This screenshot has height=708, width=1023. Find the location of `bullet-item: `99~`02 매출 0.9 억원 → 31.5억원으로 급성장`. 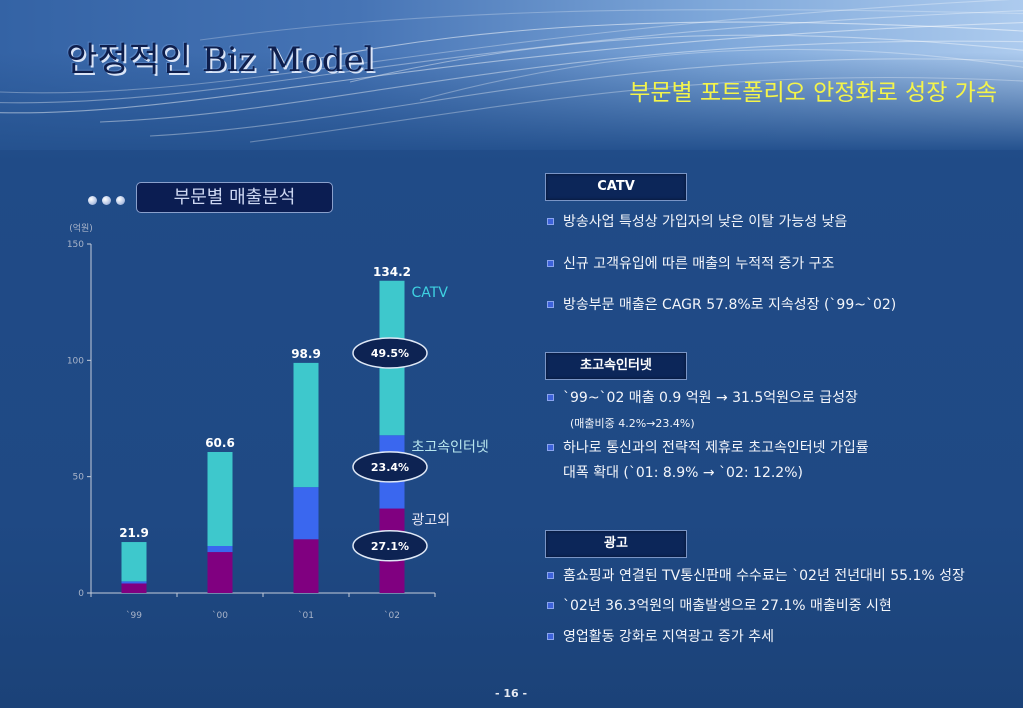

bullet-item: `99~`02 매출 0.9 억원 → 31.5억원으로 급성장 is located at coordinates (710, 398).